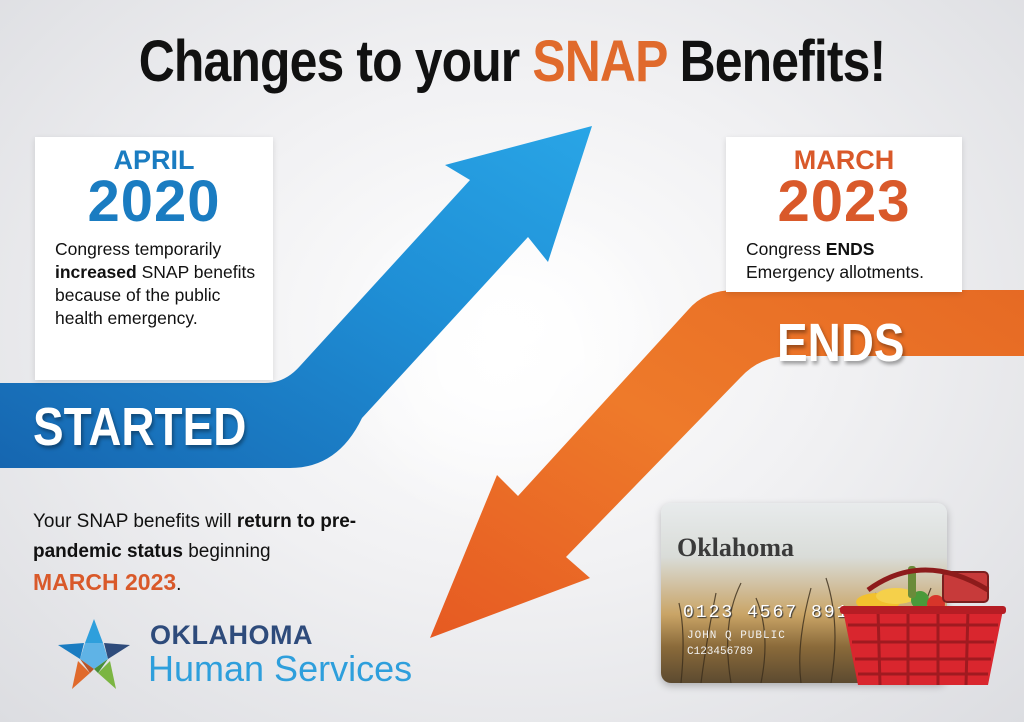 The height and width of the screenshot is (722, 1024). What do you see at coordinates (841, 343) in the screenshot?
I see `ends-label: ENDS` at bounding box center [841, 343].